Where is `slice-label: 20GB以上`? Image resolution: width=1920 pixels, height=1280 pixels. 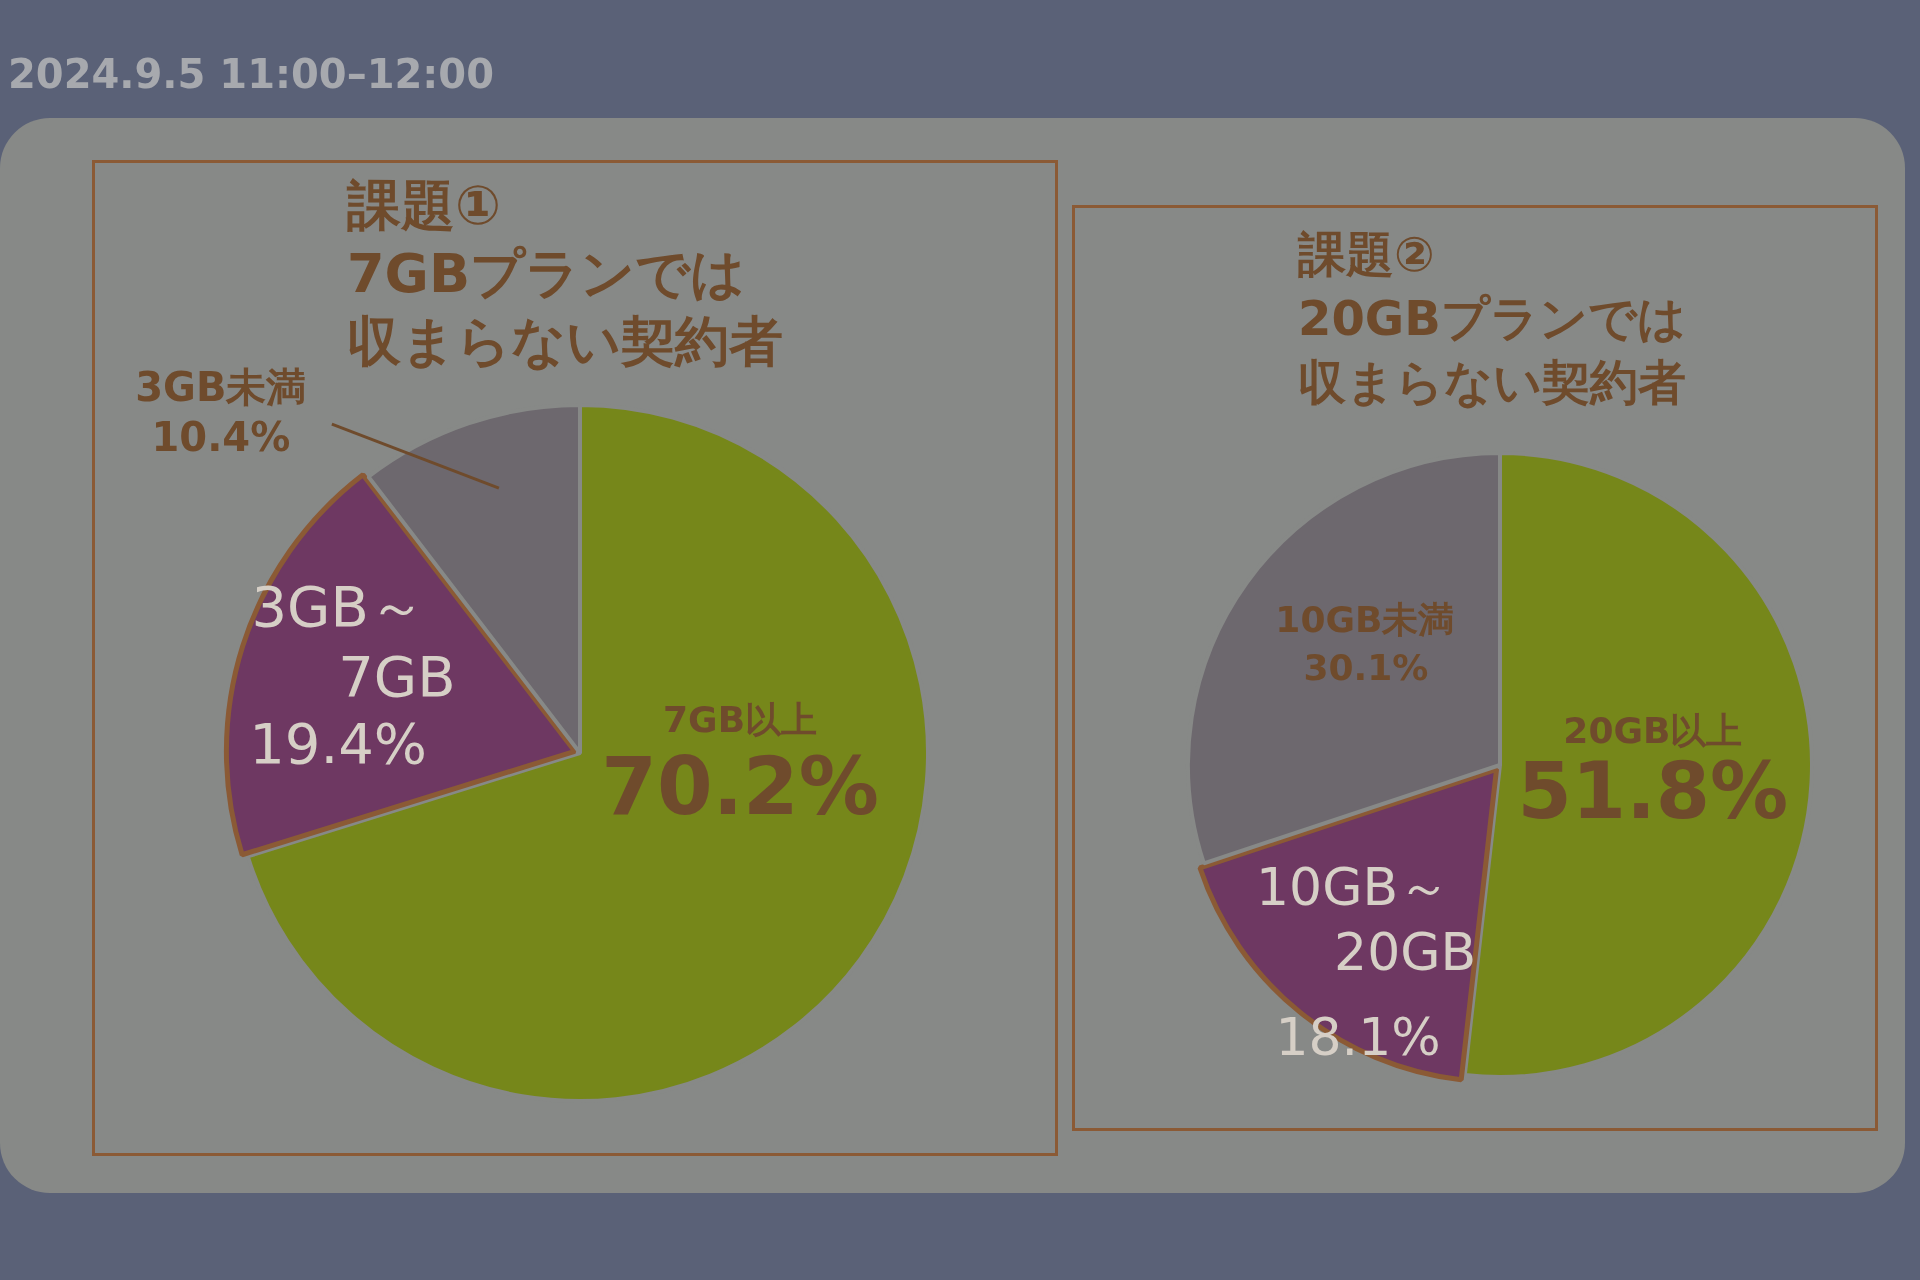 slice-label: 20GB以上 is located at coordinates (1653, 731).